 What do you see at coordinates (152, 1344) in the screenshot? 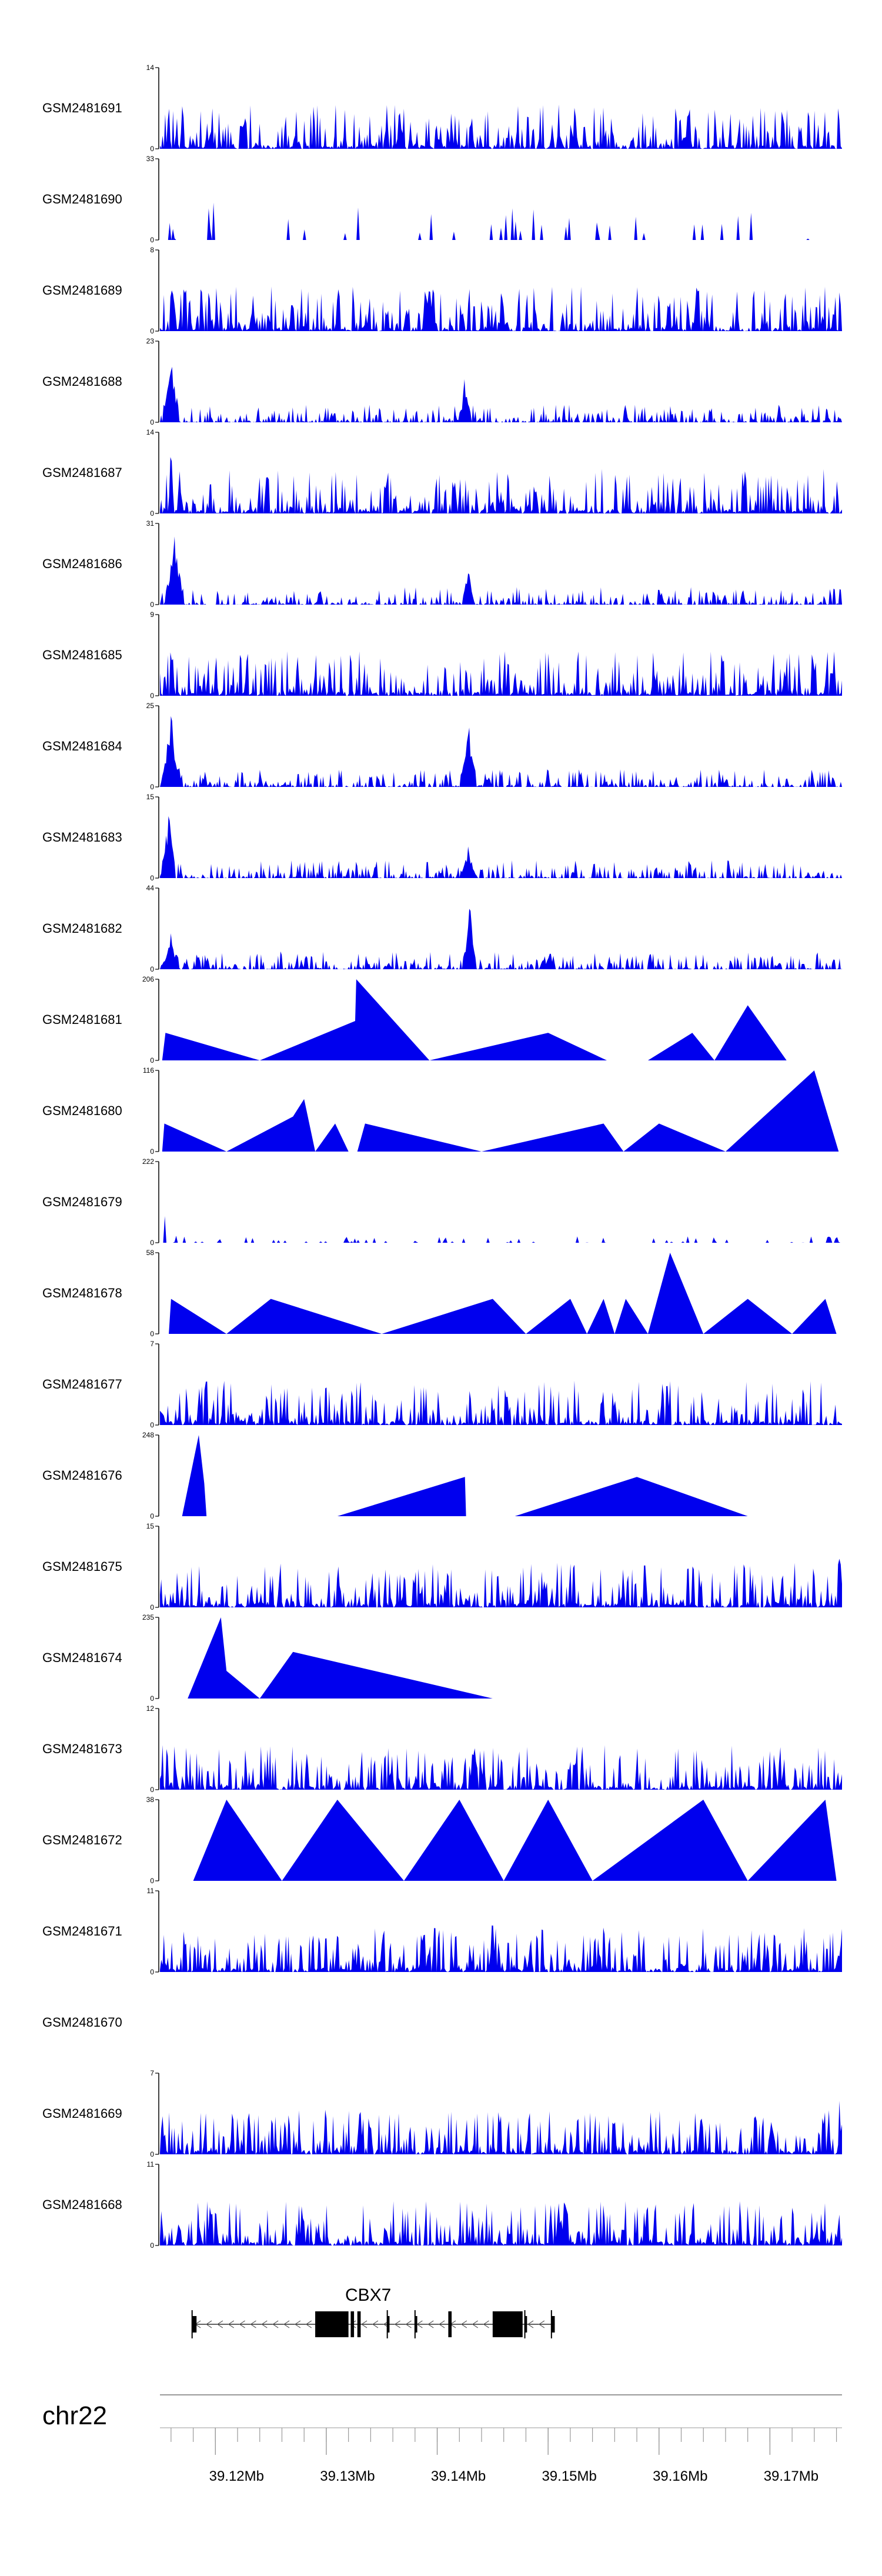
I see `y-tick-label-max: 7` at bounding box center [152, 1344].